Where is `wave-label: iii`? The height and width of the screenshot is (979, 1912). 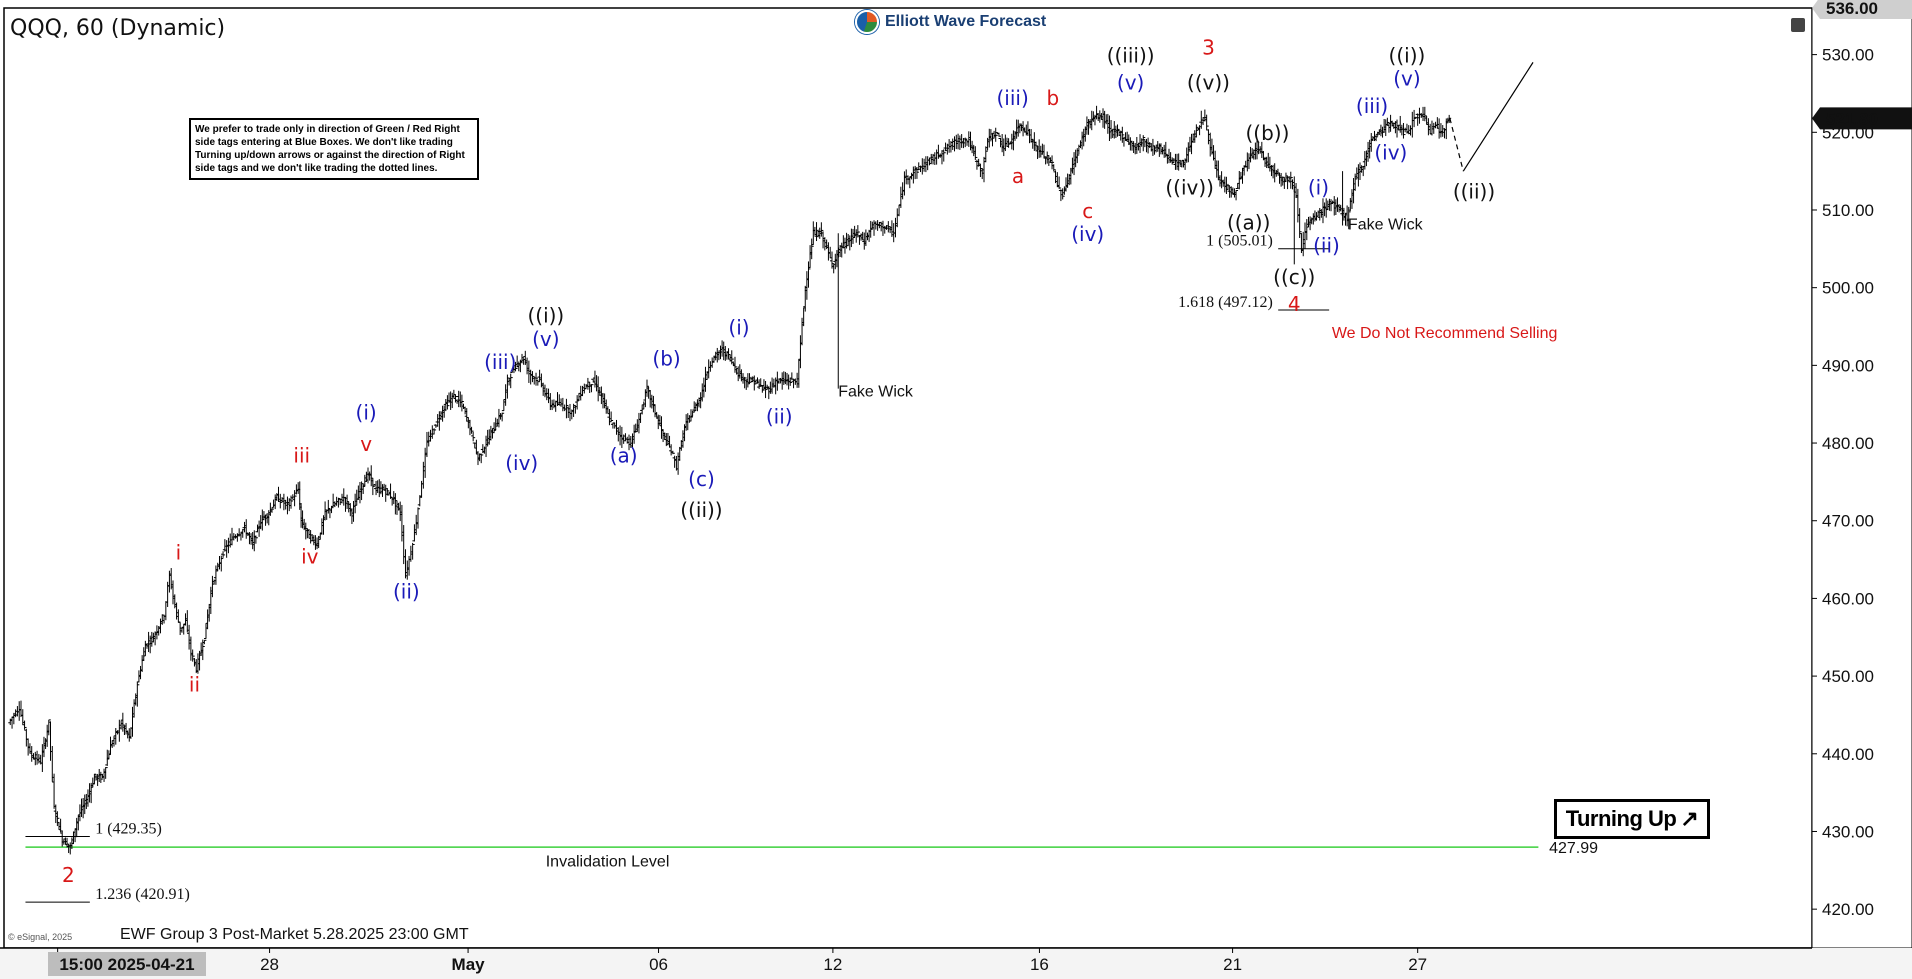
wave-label: iii is located at coordinates (301, 455).